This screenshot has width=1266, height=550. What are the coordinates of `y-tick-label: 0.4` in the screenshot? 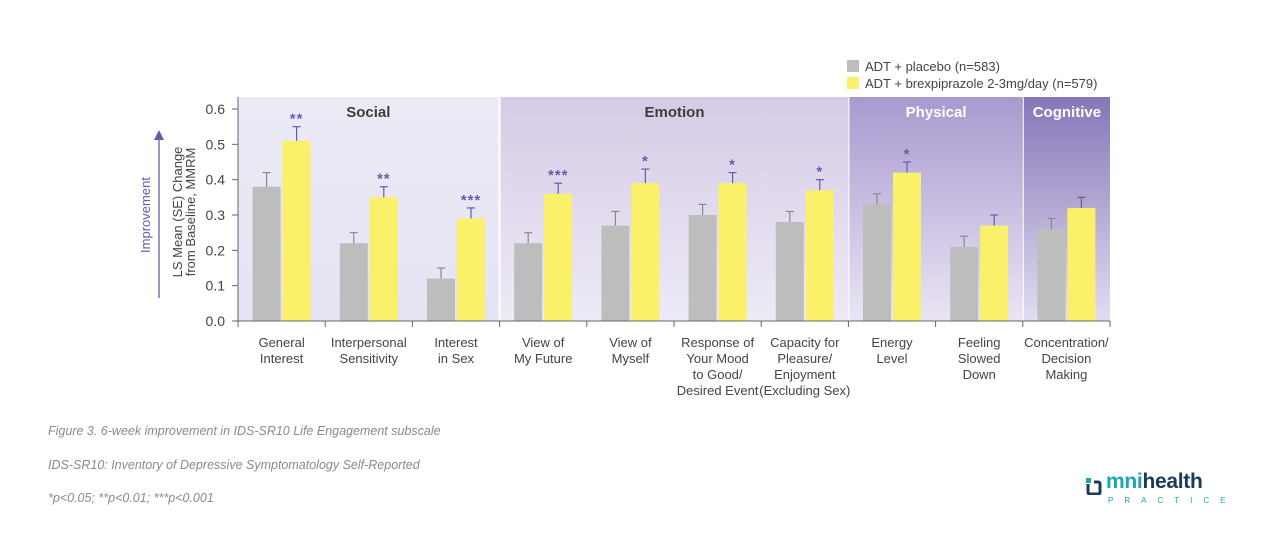 It's located at (216, 180).